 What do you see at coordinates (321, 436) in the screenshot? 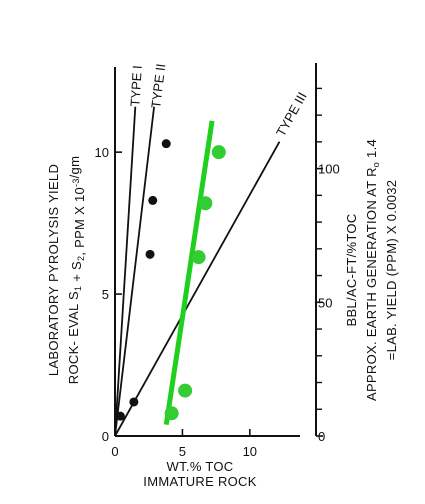
I see `y-right-tick-label: 0` at bounding box center [321, 436].